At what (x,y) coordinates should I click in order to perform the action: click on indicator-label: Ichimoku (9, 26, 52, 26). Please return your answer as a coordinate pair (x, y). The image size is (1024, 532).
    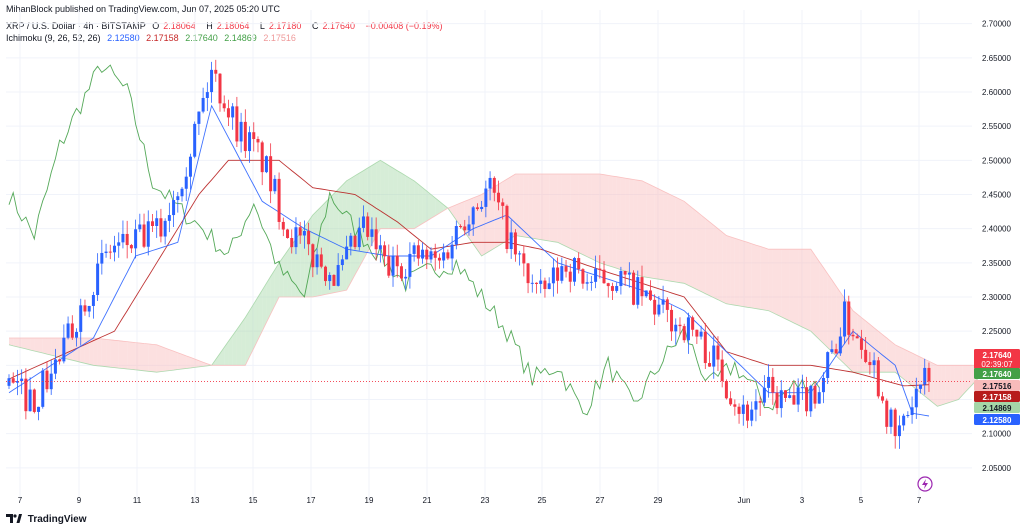
    Looking at the image, I should click on (53, 38).